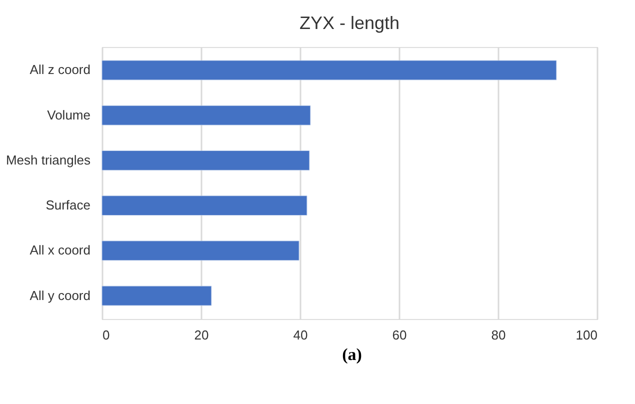 This screenshot has height=404, width=635. I want to click on y-tick-label: Surface, so click(68, 205).